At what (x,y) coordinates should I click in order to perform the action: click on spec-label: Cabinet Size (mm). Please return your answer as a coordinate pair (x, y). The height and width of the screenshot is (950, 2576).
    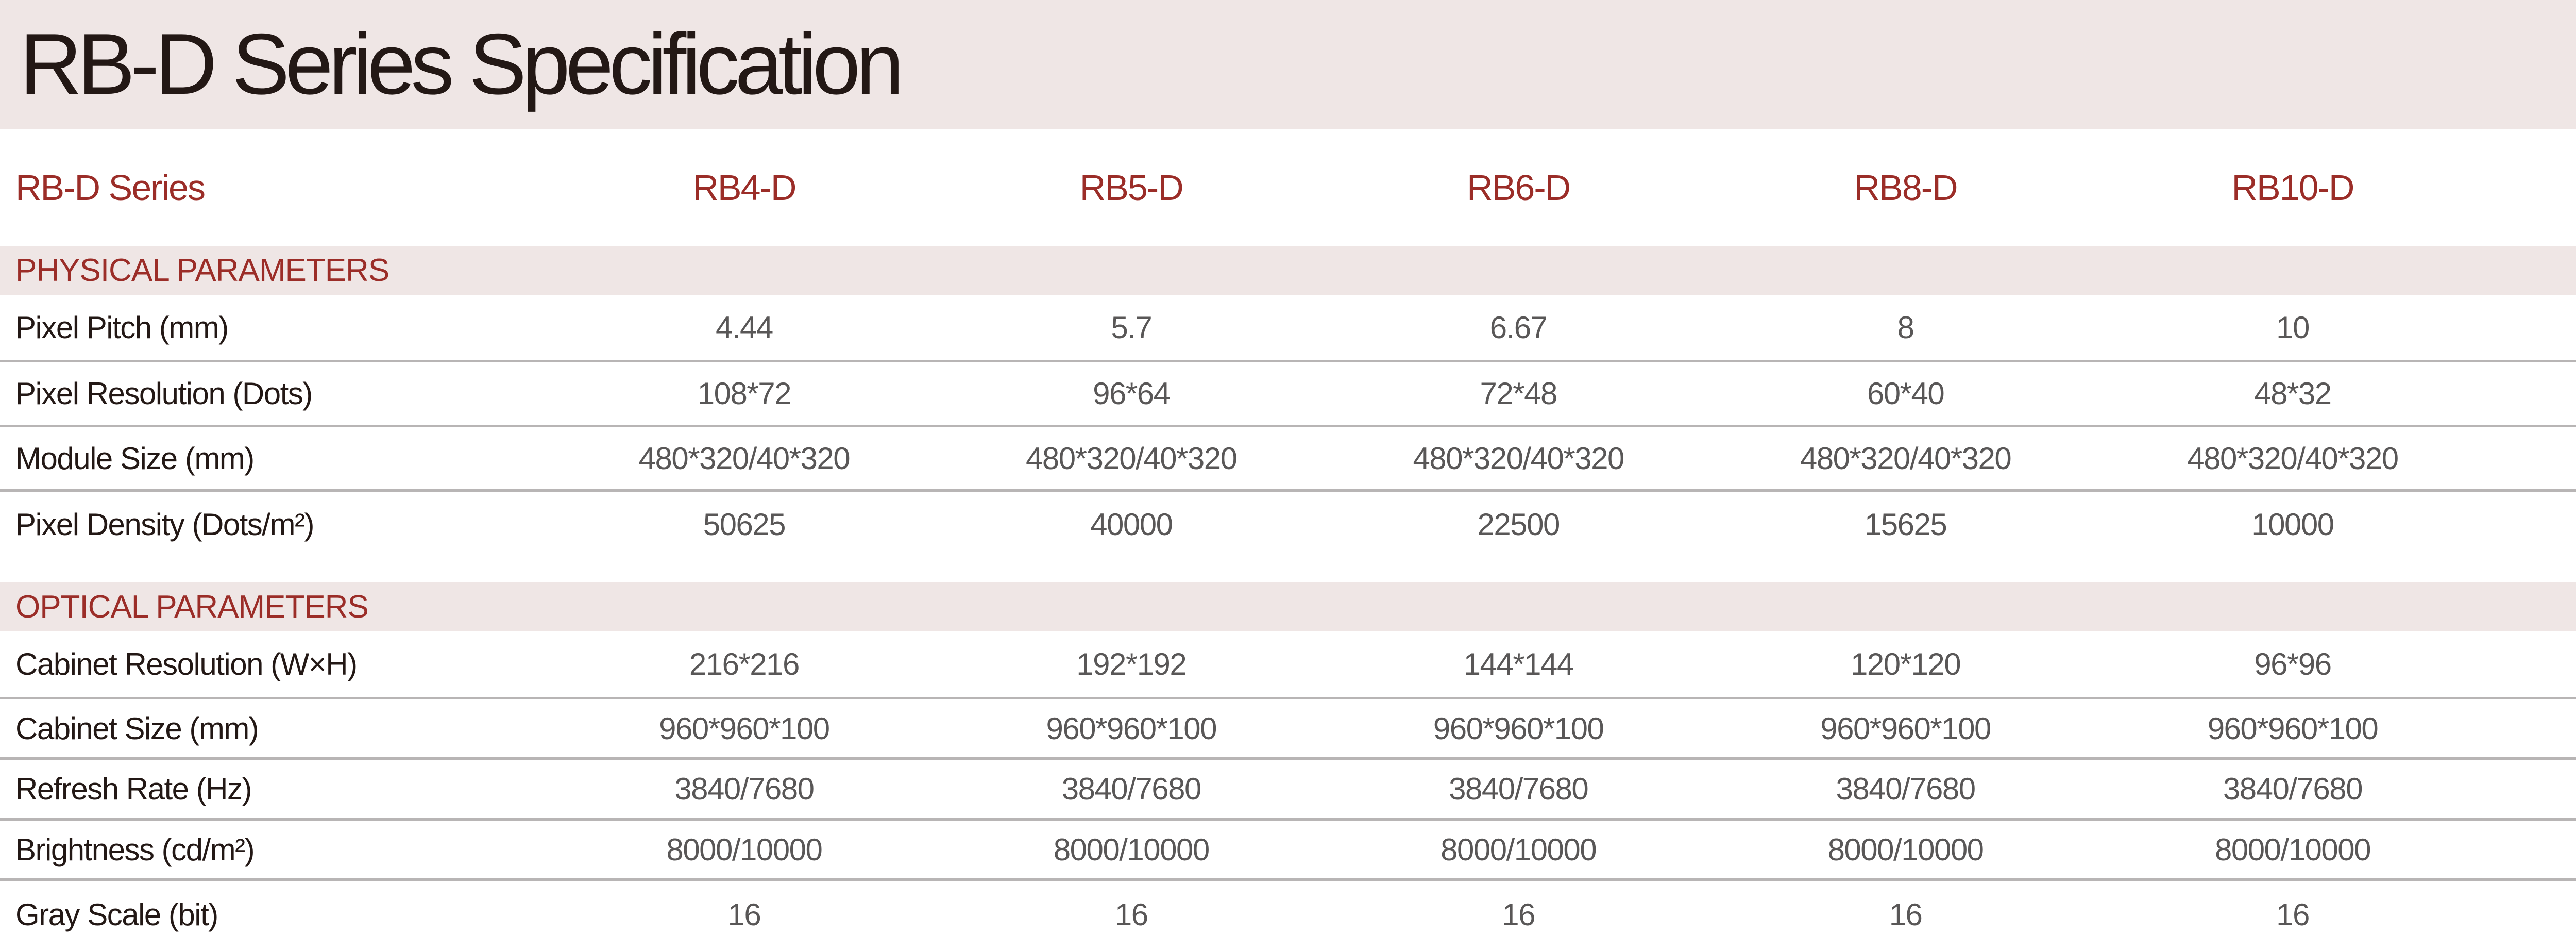
    Looking at the image, I should click on (137, 728).